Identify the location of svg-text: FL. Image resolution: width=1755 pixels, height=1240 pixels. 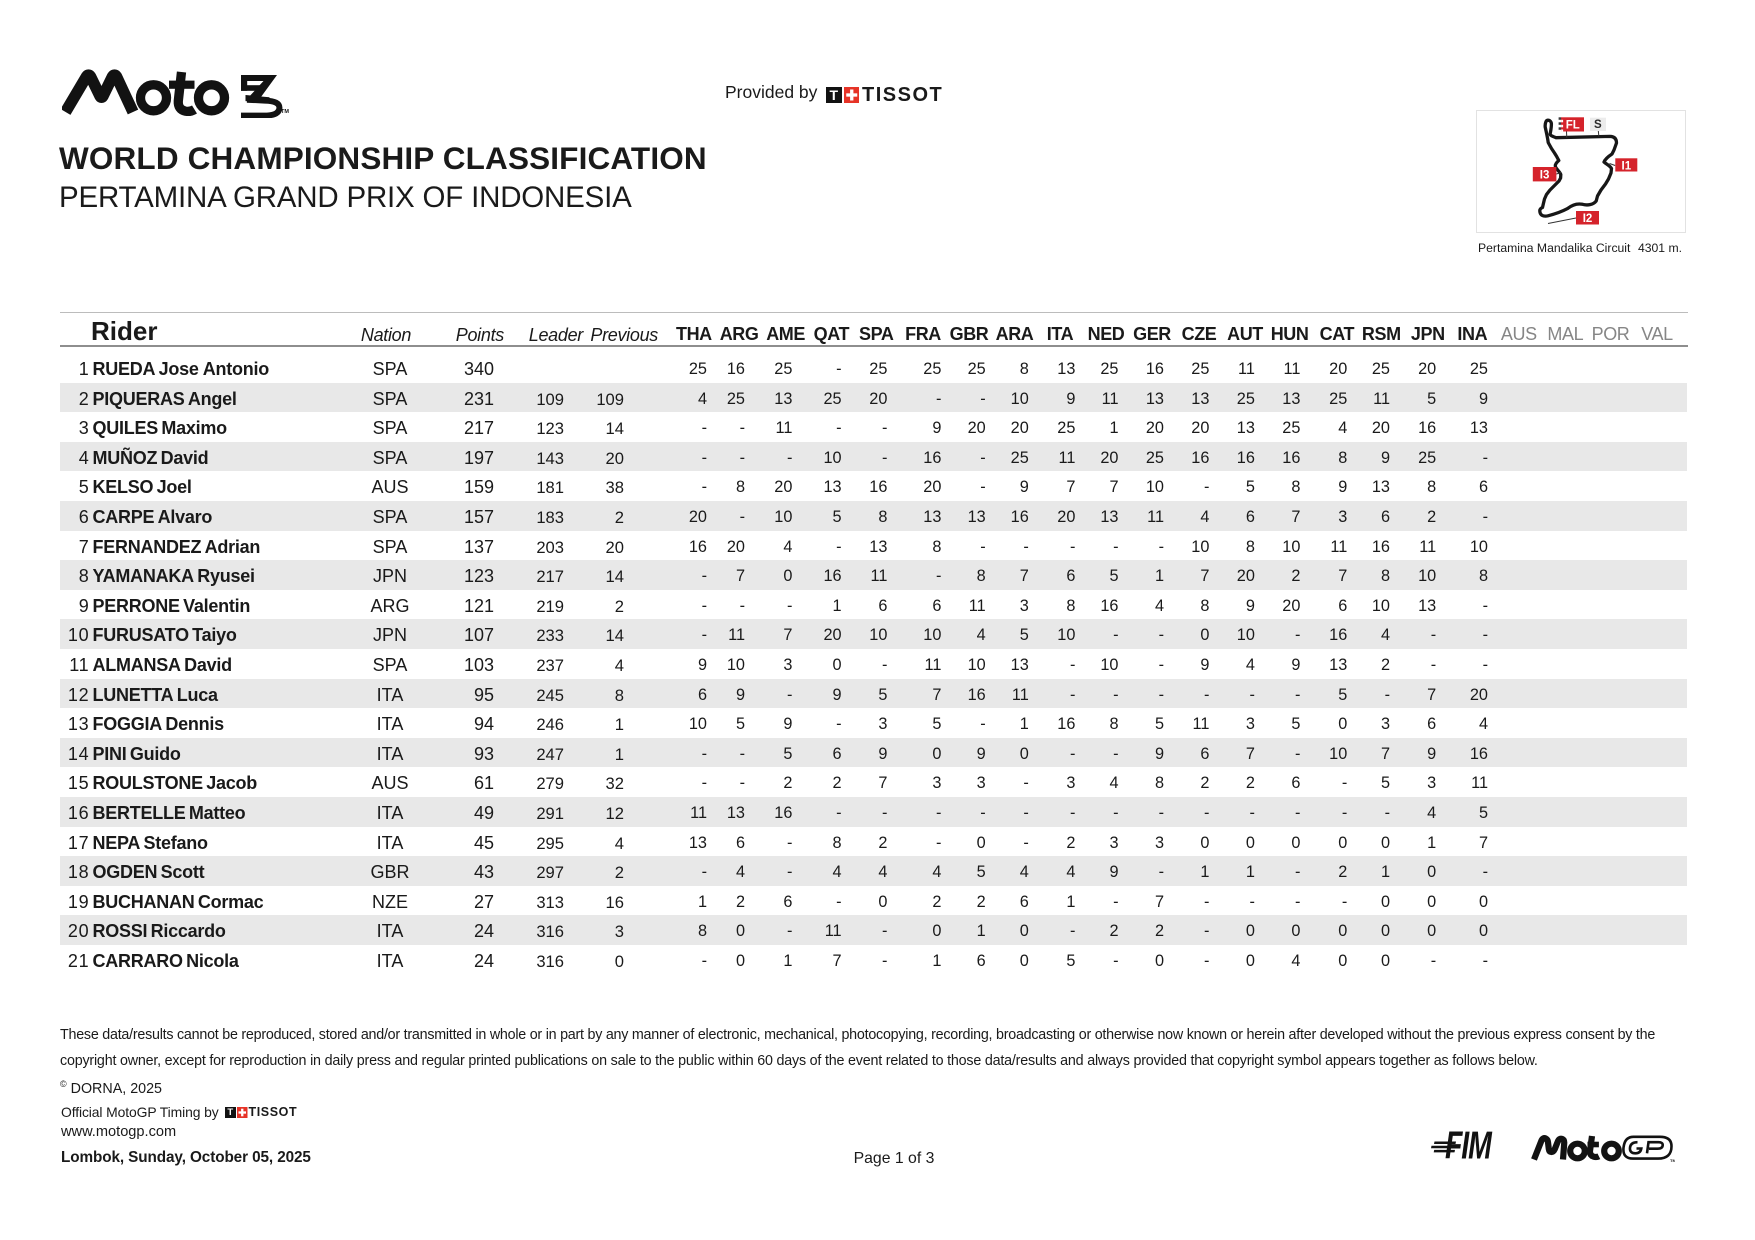
(1573, 125).